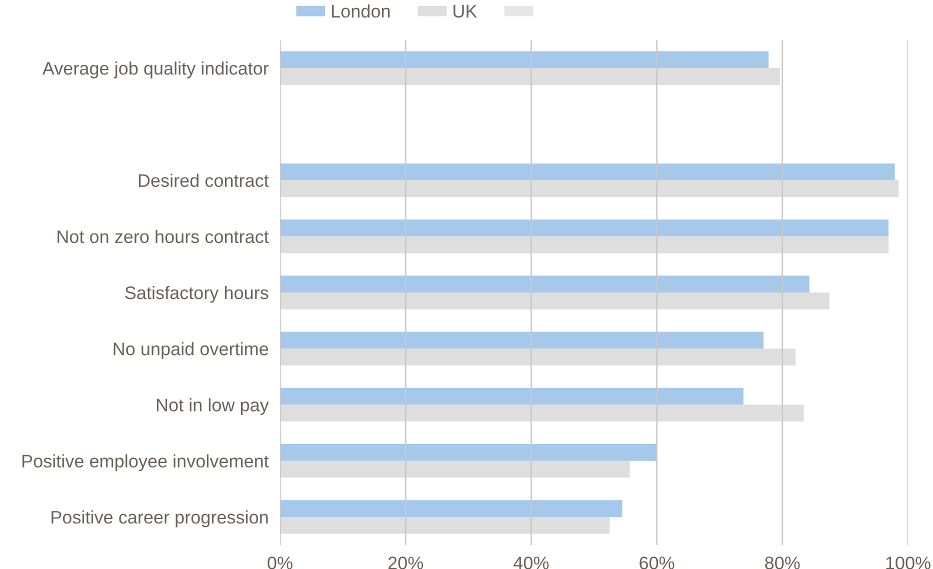 The height and width of the screenshot is (569, 933). Describe the element at coordinates (361, 11) in the screenshot. I see `legend-label: London` at that location.